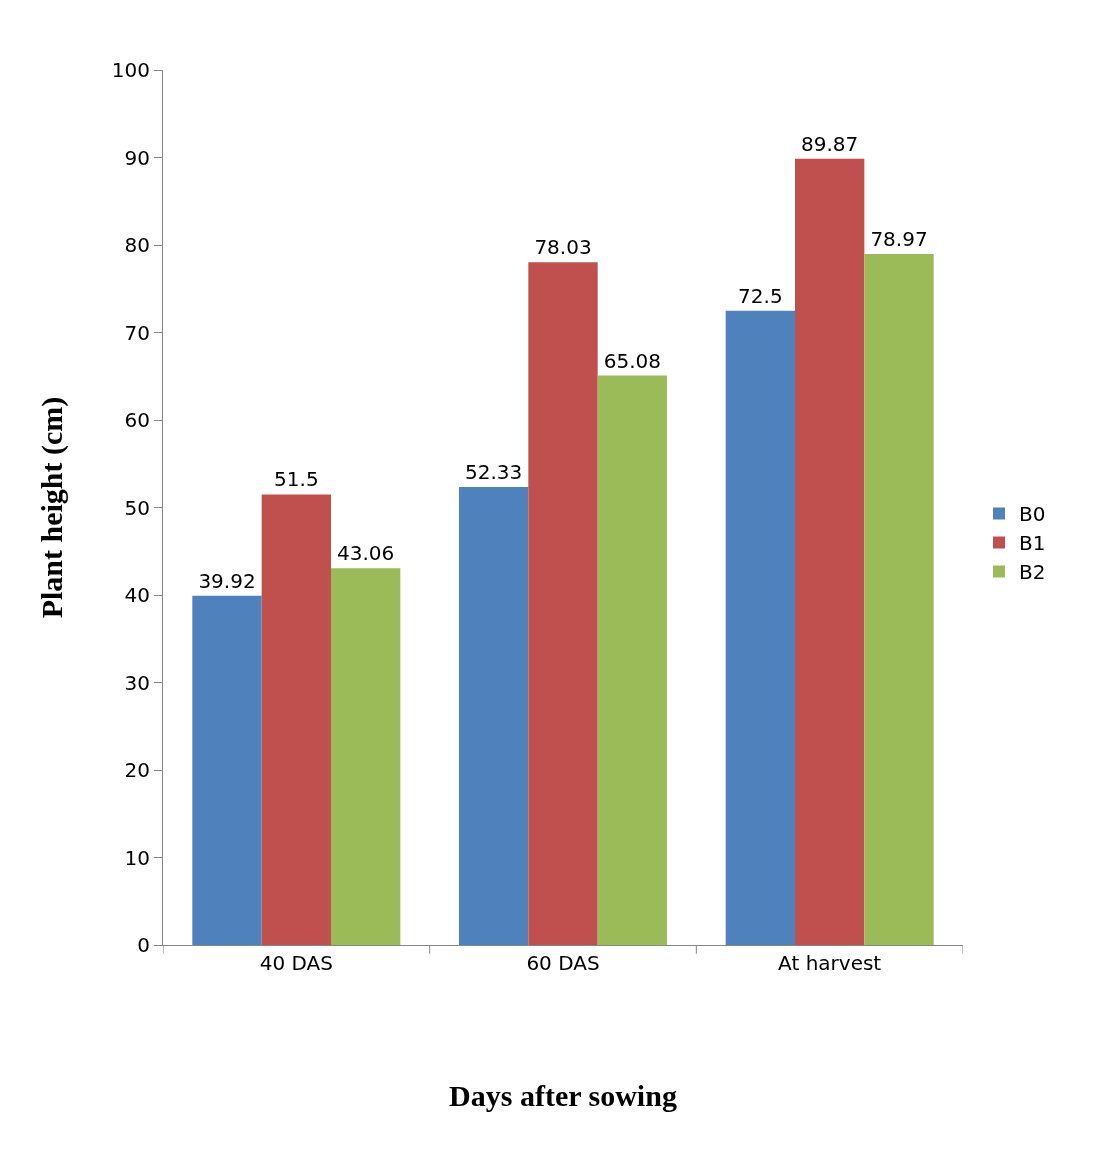 Image resolution: width=1103 pixels, height=1171 pixels. What do you see at coordinates (296, 479) in the screenshot?
I see `data-label: 51.5` at bounding box center [296, 479].